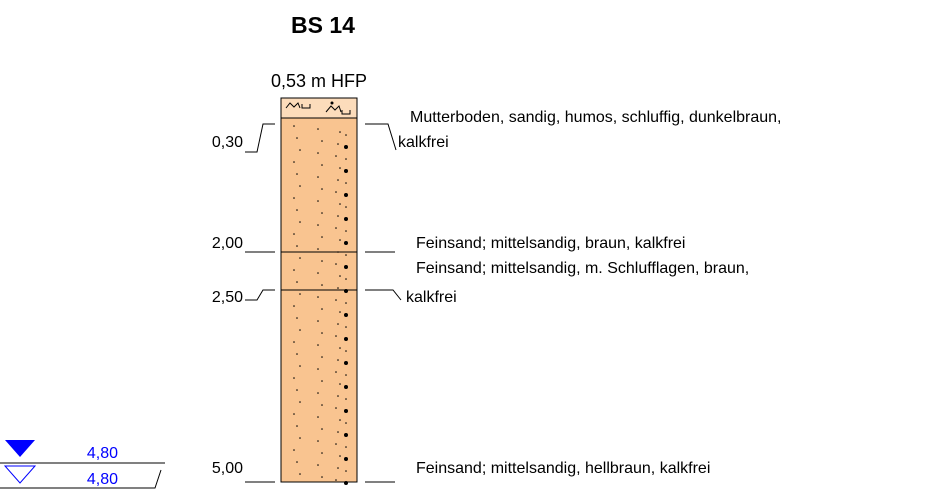 The width and height of the screenshot is (932, 499). What do you see at coordinates (20, 448) in the screenshot?
I see `water-level-symbol` at bounding box center [20, 448].